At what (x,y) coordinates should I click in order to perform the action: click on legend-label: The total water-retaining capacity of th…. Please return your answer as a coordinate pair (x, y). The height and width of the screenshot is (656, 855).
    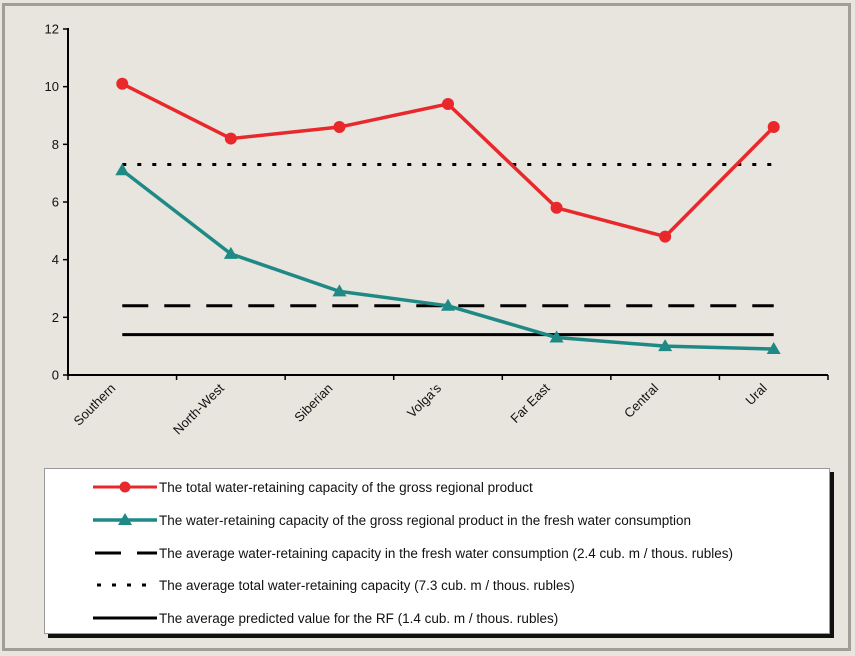
    Looking at the image, I should click on (346, 487).